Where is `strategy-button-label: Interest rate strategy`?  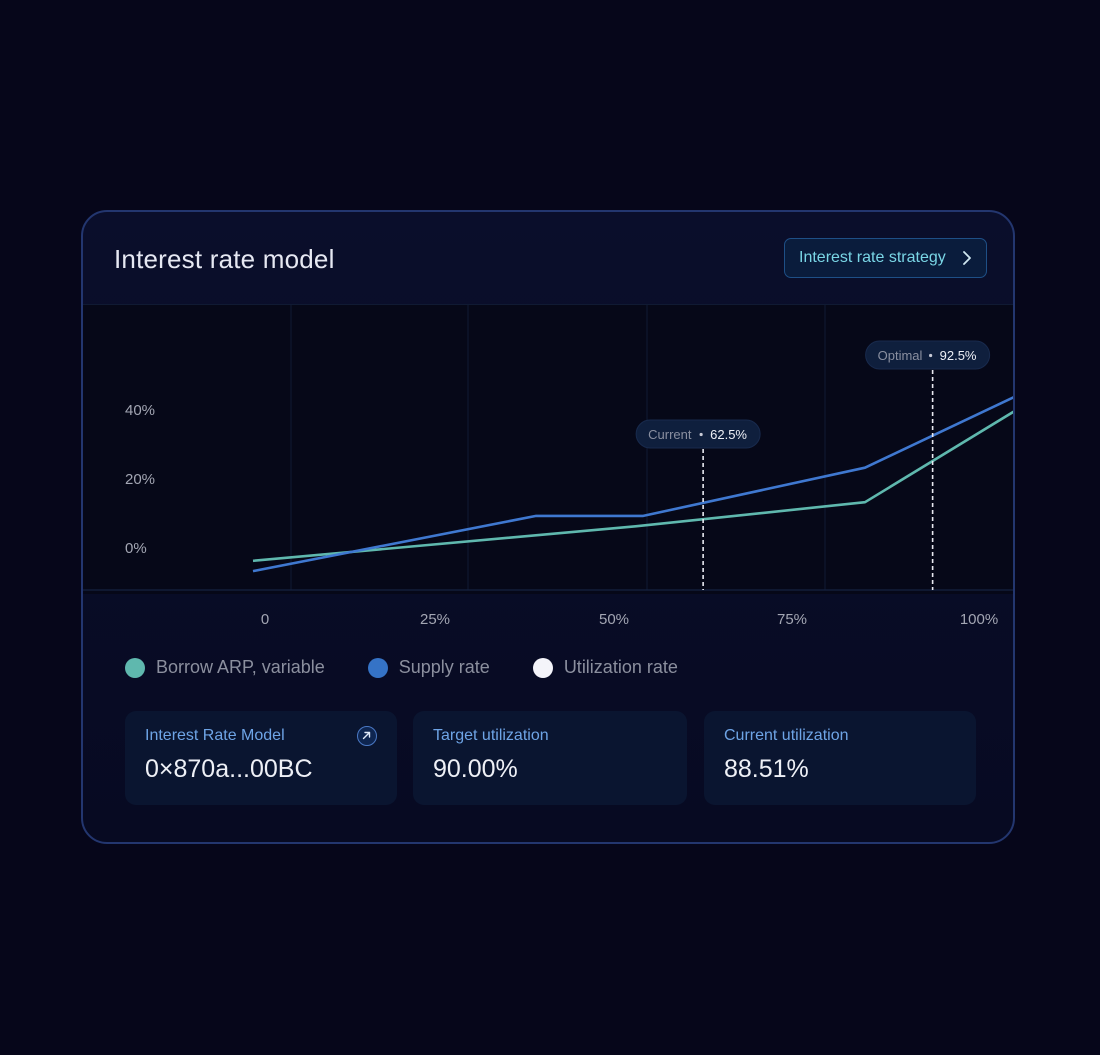 strategy-button-label: Interest rate strategy is located at coordinates (872, 257).